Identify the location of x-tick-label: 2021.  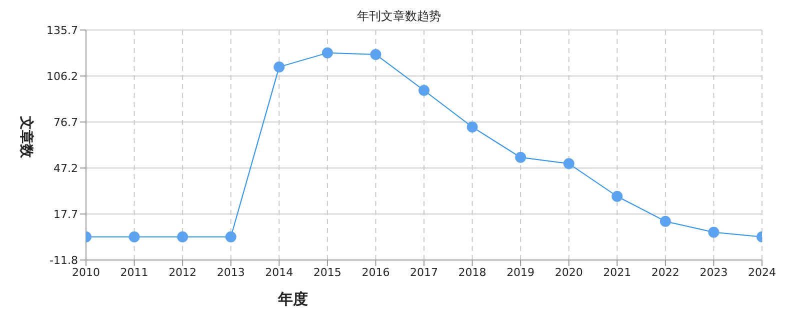
(617, 272).